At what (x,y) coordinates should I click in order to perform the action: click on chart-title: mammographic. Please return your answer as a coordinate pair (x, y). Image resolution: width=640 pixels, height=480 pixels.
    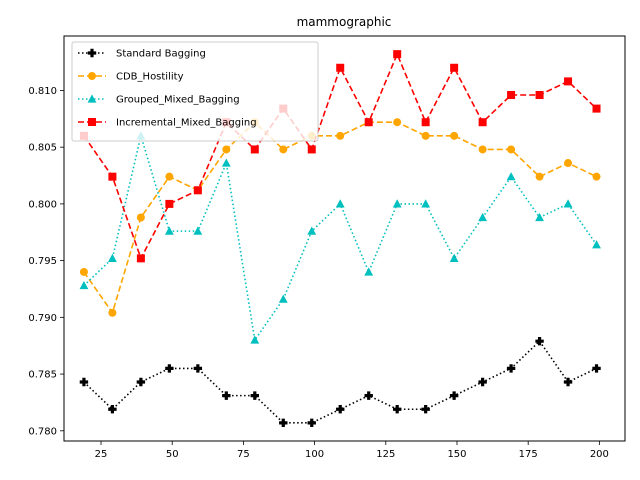
    Looking at the image, I should click on (344, 22).